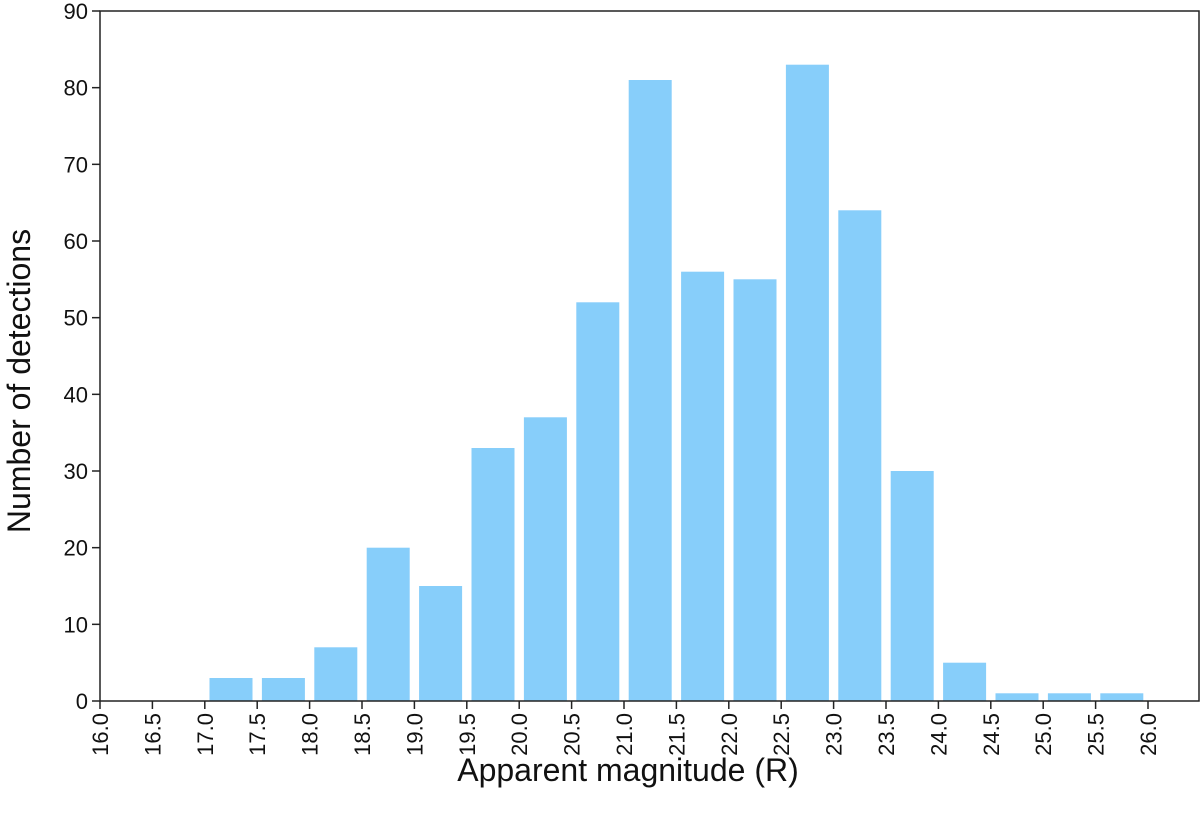 The width and height of the screenshot is (1200, 816). Describe the element at coordinates (598, 501) in the screenshot. I see `bar-20.5` at that location.